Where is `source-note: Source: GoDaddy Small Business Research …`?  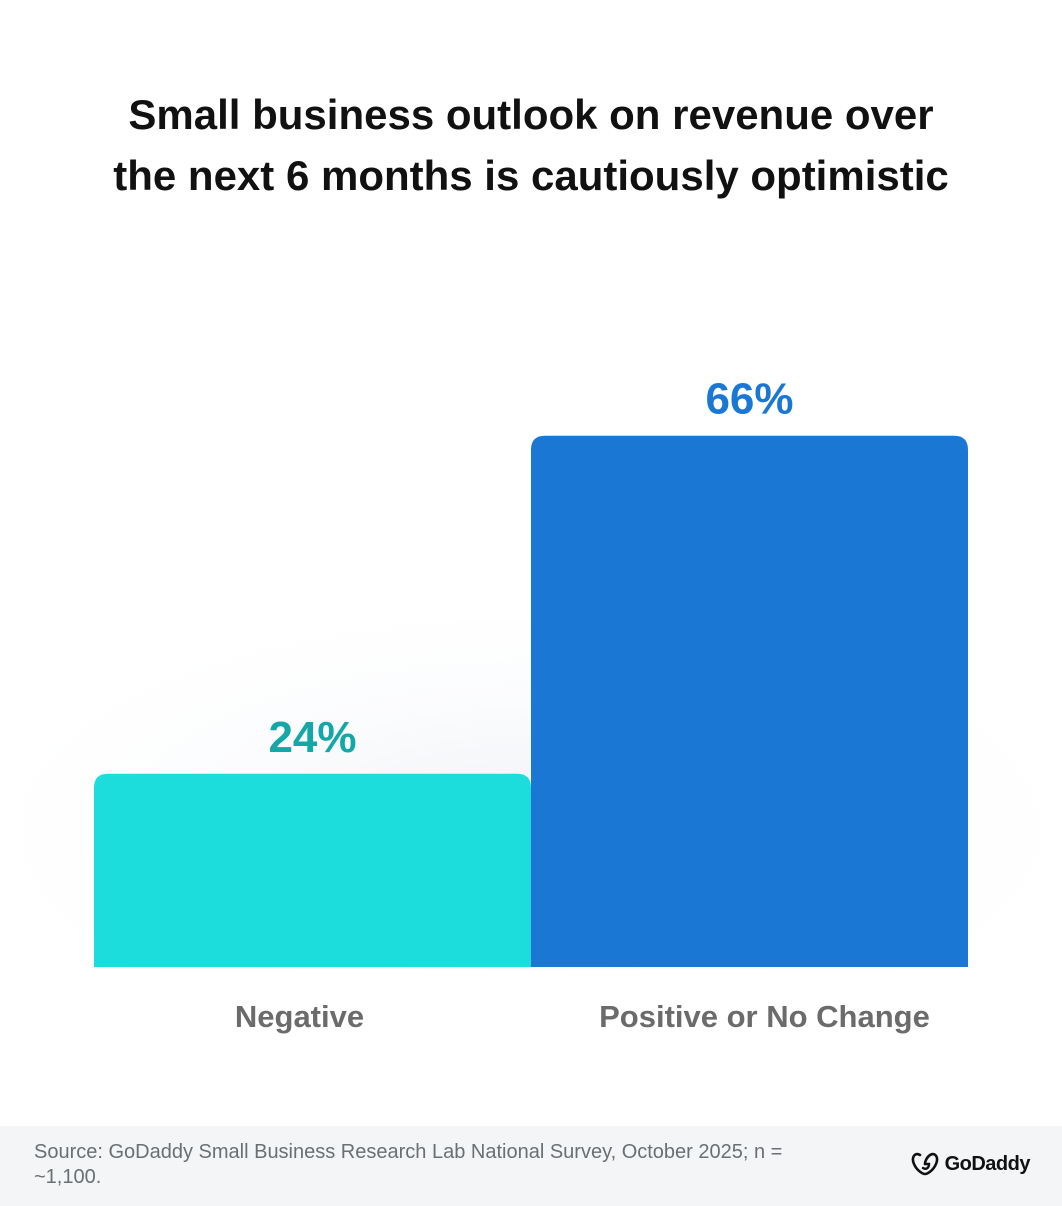
source-note: Source: GoDaddy Small Business Research … is located at coordinates (408, 1164).